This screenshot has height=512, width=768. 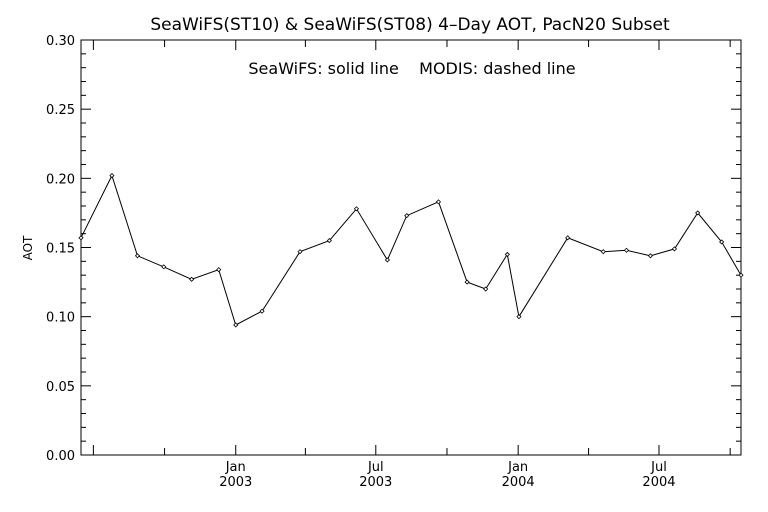 What do you see at coordinates (28, 247) in the screenshot?
I see `y-axis-label: AOT` at bounding box center [28, 247].